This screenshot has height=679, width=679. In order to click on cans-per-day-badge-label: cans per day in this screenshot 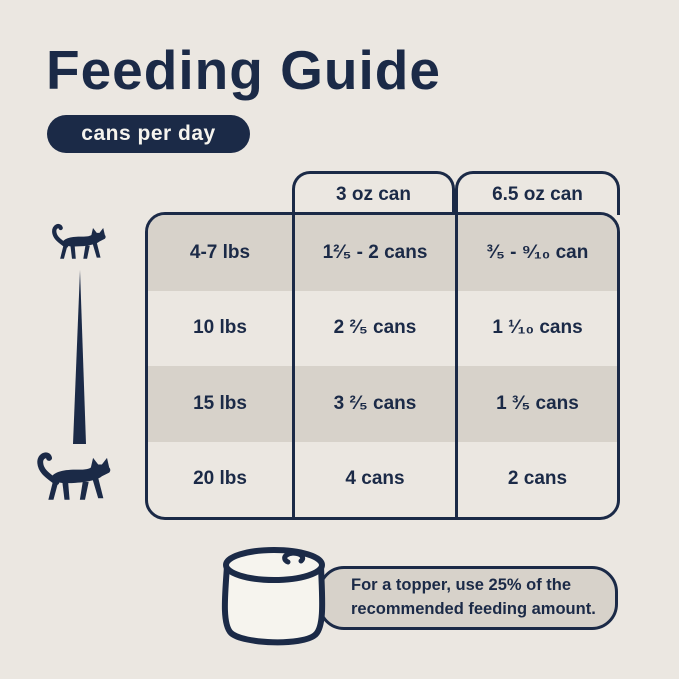, I will do `click(148, 133)`.